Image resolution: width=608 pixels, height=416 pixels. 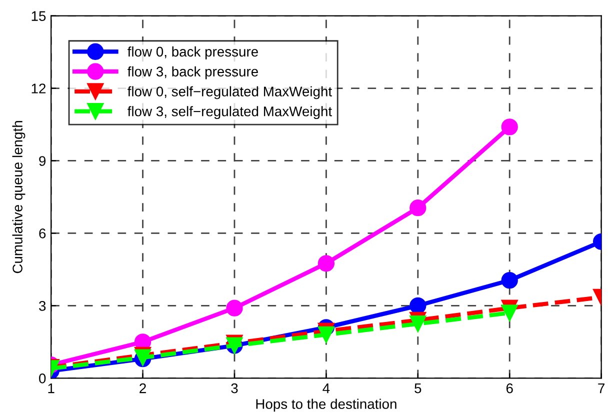 I want to click on x-axis-title: Hops to the destination, so click(x=326, y=405).